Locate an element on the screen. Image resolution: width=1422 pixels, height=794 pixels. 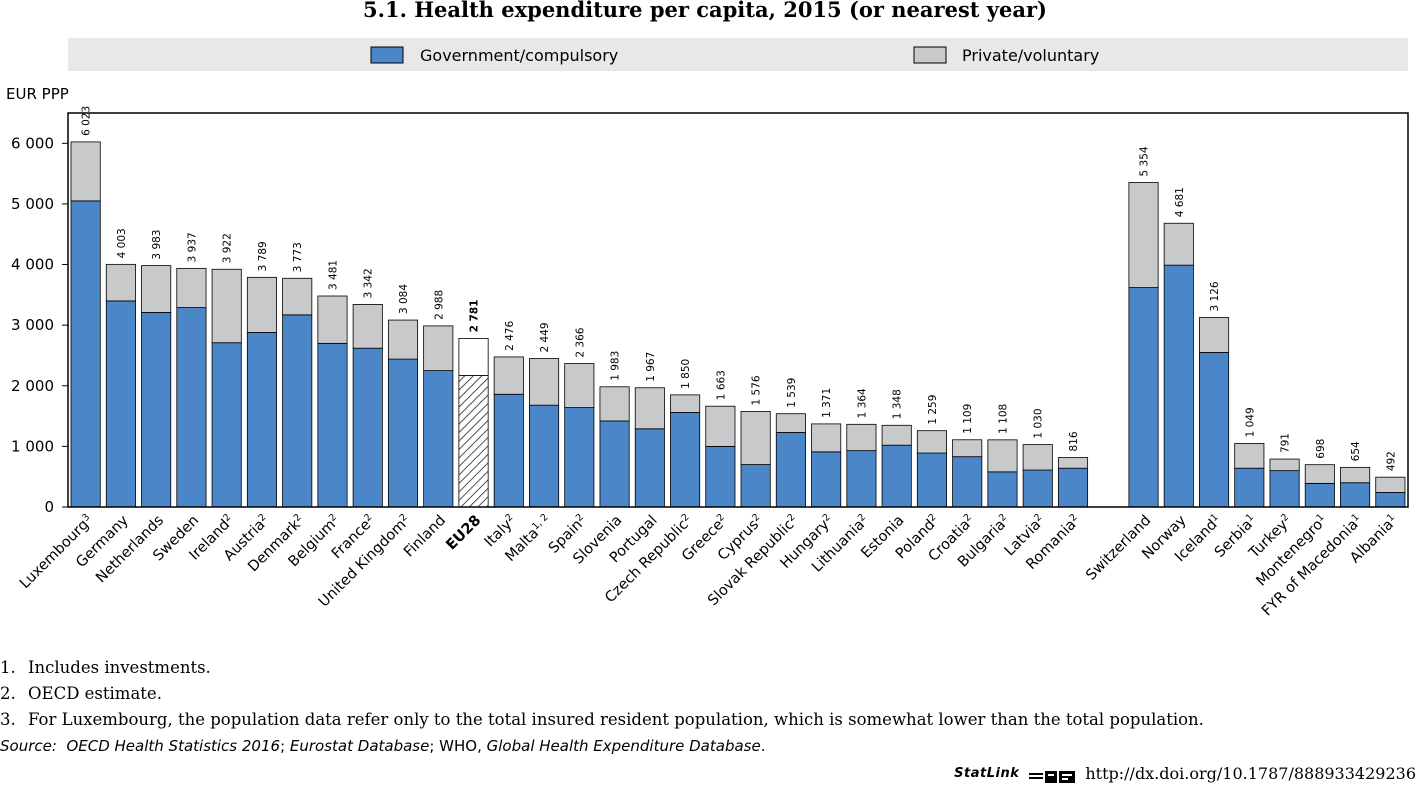
category-label-eu28: EU28 is located at coordinates (463, 533).